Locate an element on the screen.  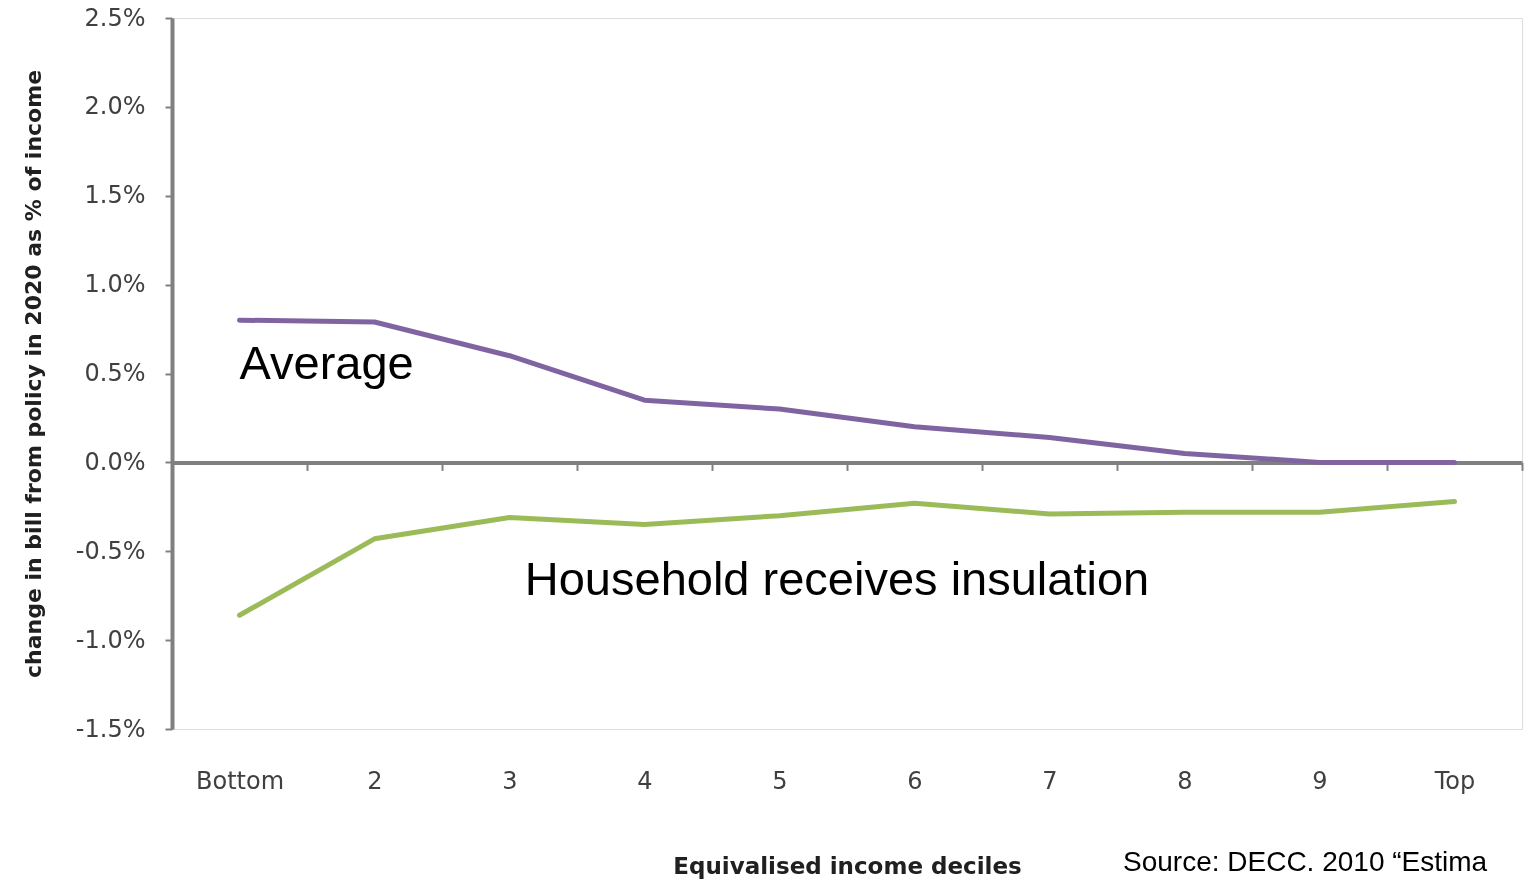
y-tick-label: -1.5% is located at coordinates (110, 728).